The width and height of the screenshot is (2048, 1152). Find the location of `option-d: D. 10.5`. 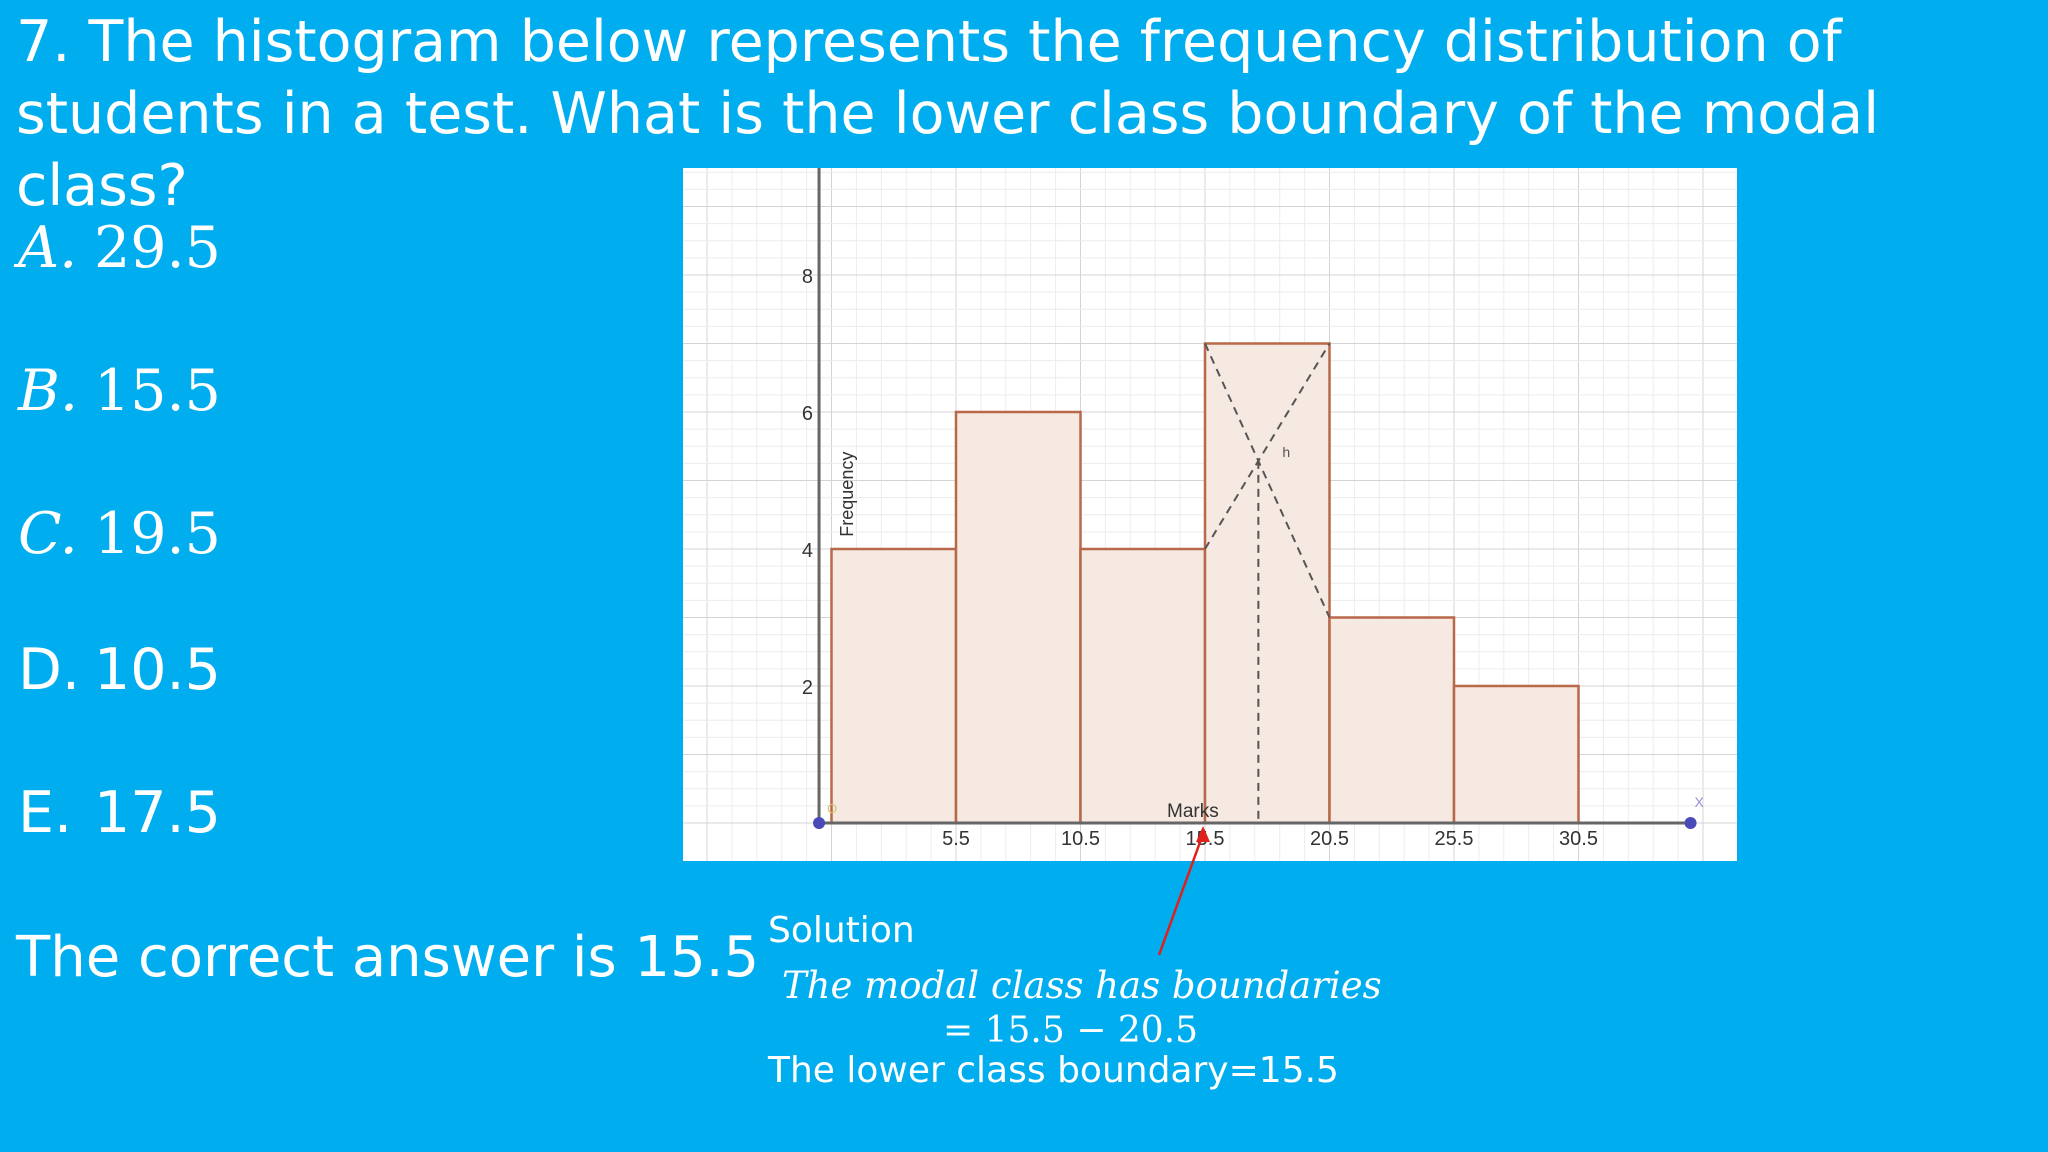

option-d: D. 10.5 is located at coordinates (119, 670).